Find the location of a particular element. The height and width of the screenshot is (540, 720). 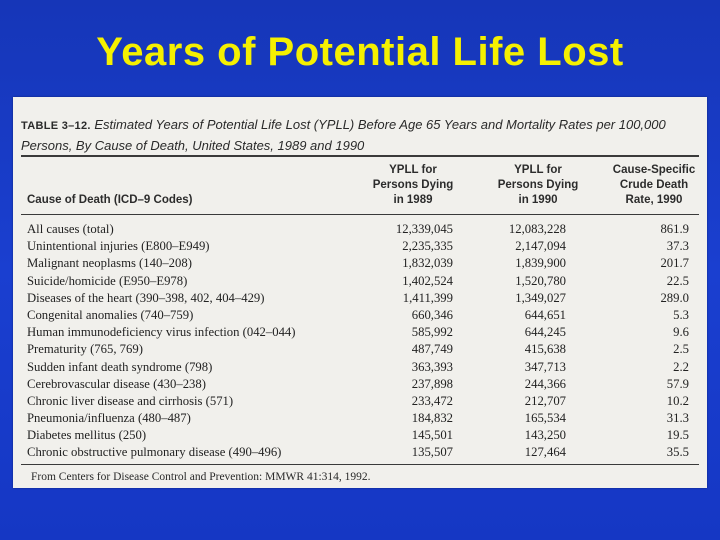

rate-cell: 37.3 is located at coordinates (677, 246).